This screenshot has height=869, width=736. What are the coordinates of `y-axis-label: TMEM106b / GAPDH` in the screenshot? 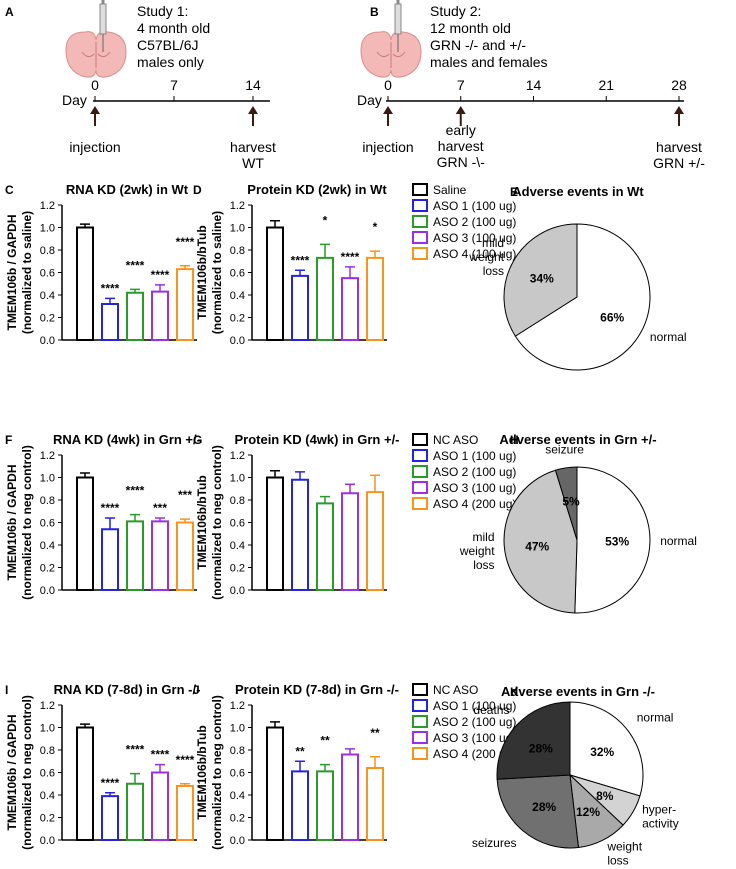 It's located at (12, 772).